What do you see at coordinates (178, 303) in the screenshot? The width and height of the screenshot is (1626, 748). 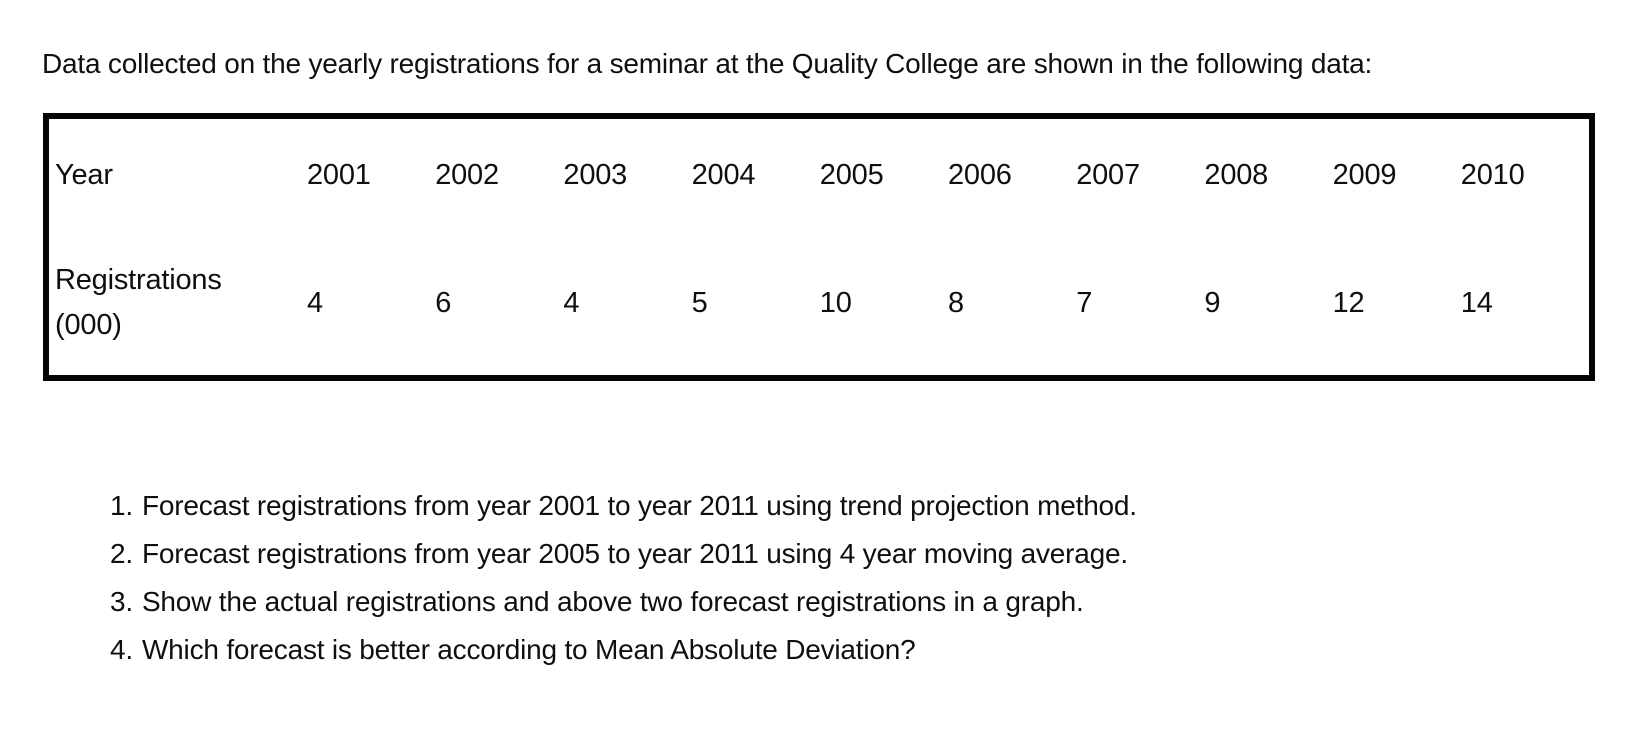 I see `registrations-row-label: Registrations (000)` at bounding box center [178, 303].